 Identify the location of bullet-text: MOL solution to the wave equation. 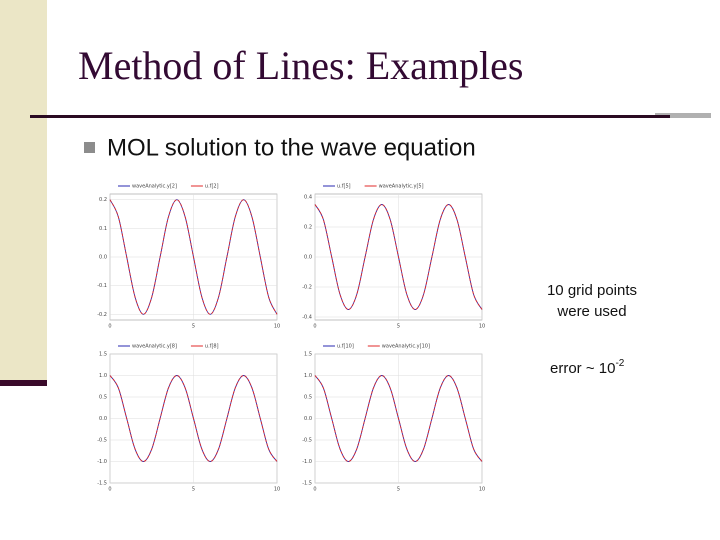
(291, 147).